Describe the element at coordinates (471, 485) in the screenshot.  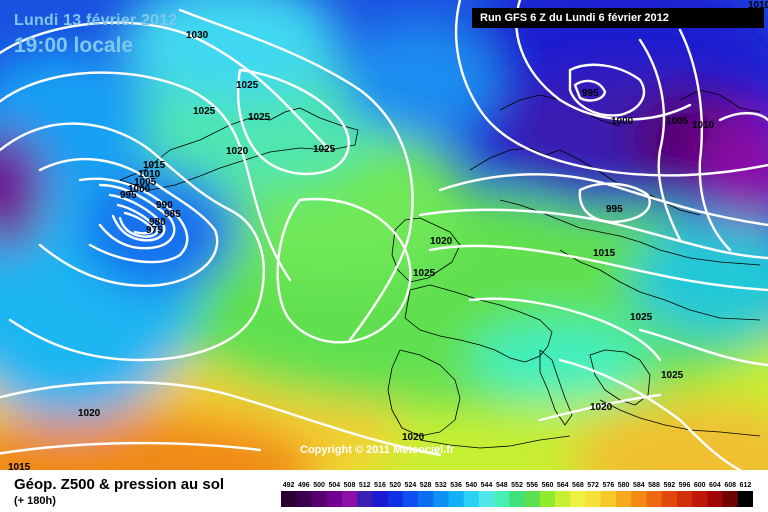
I see `scale-label: 540` at that location.